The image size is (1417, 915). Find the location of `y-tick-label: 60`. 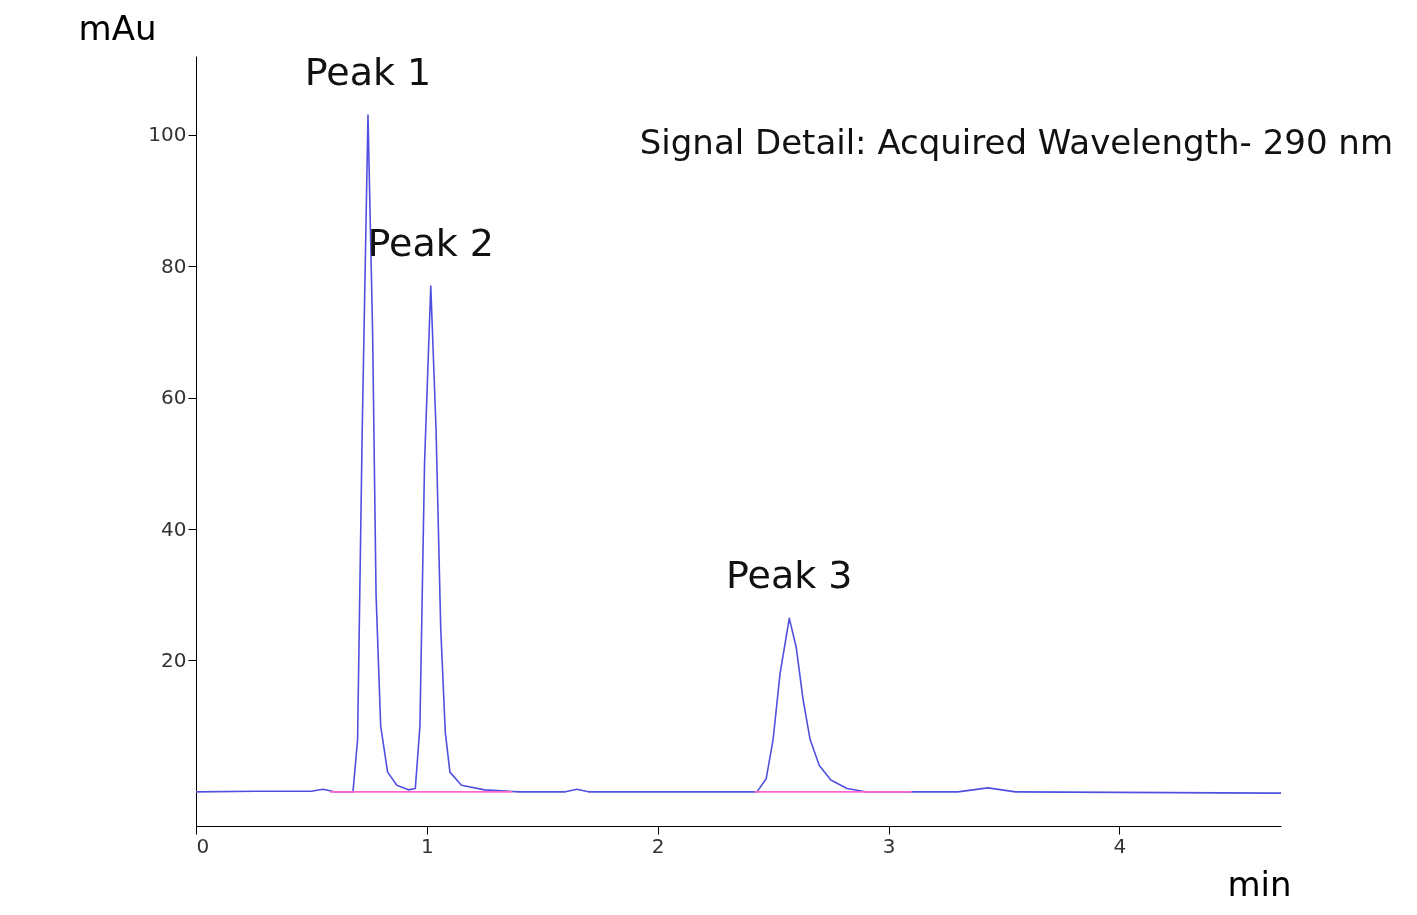

y-tick-label: 60 is located at coordinates (174, 397).